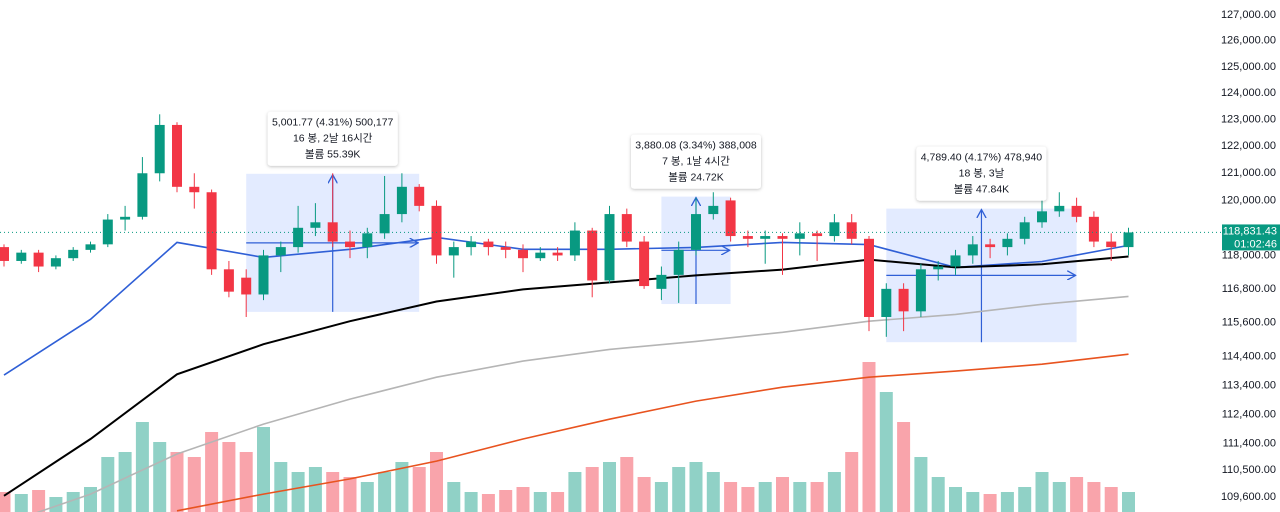 The image size is (1280, 512). I want to click on measure-tooltip-text: 4,789.40 (4.17%) 478,940, so click(982, 157).